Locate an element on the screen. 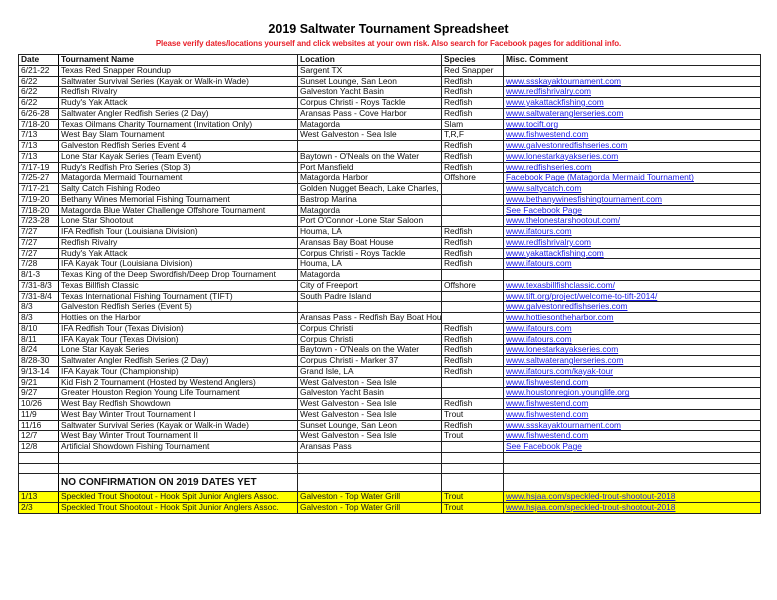 The height and width of the screenshot is (600, 777). website-link: www.houstonregion.younglife.org is located at coordinates (632, 393).